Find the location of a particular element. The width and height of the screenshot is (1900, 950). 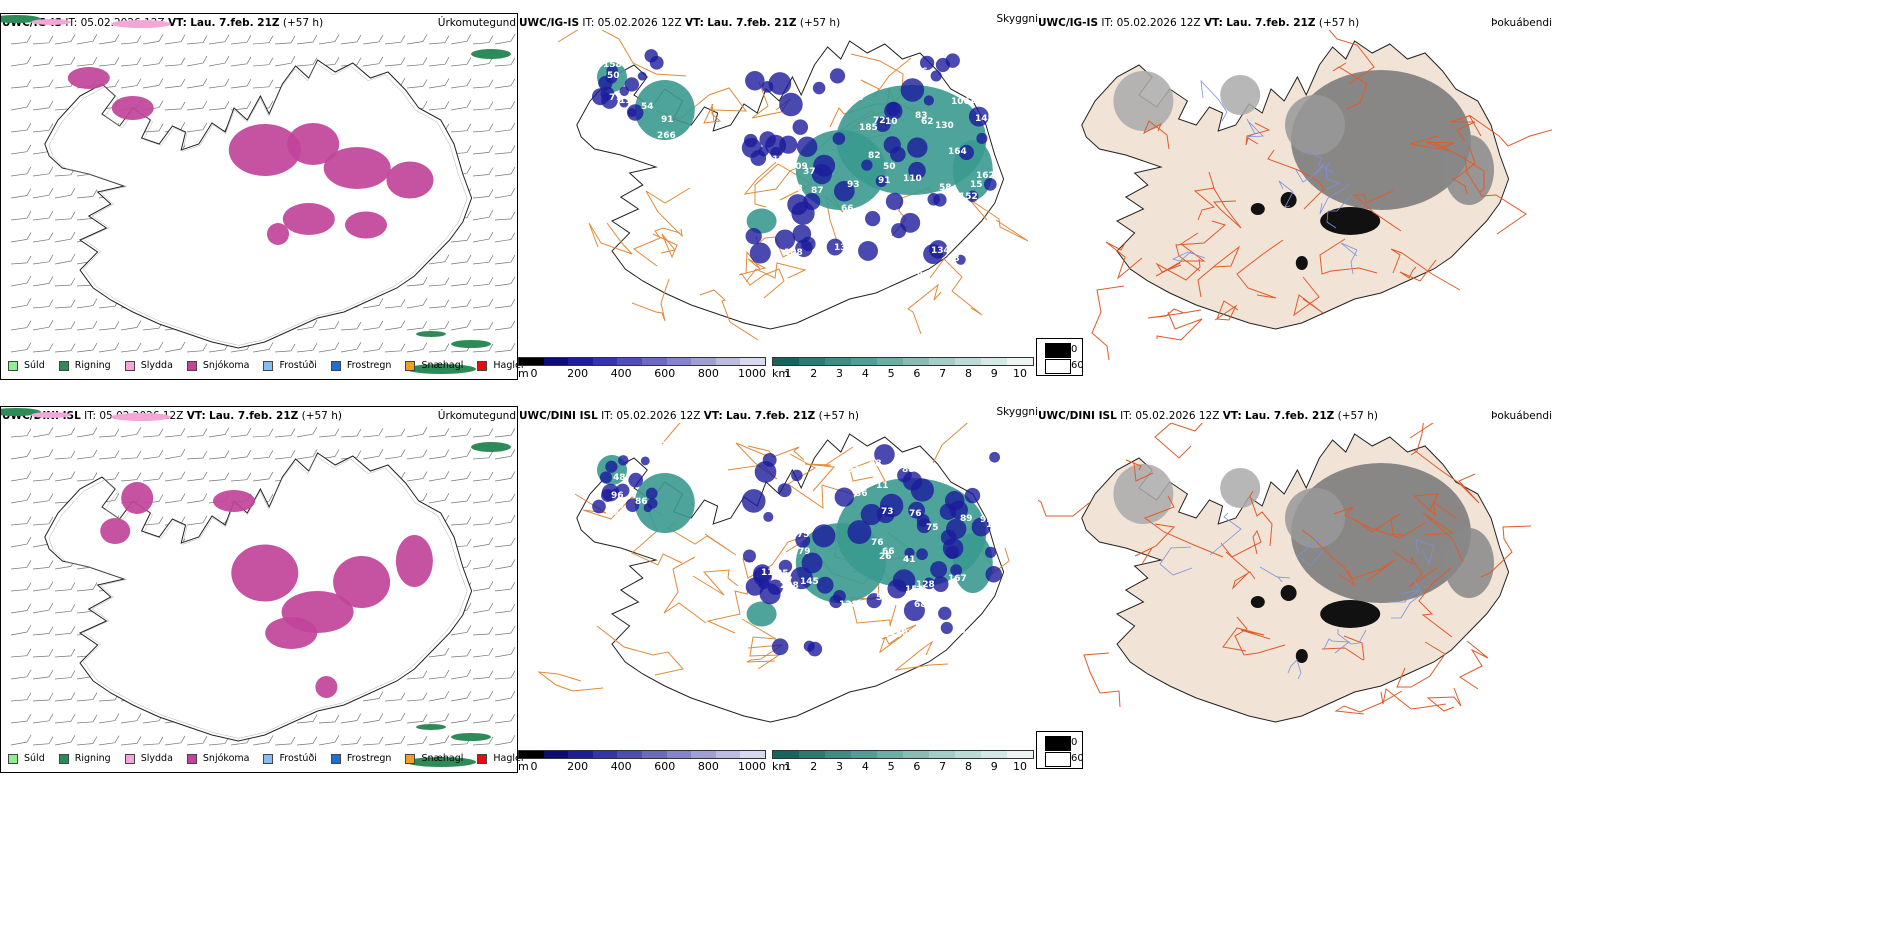

colorbar-strip is located at coordinates (642, 361).